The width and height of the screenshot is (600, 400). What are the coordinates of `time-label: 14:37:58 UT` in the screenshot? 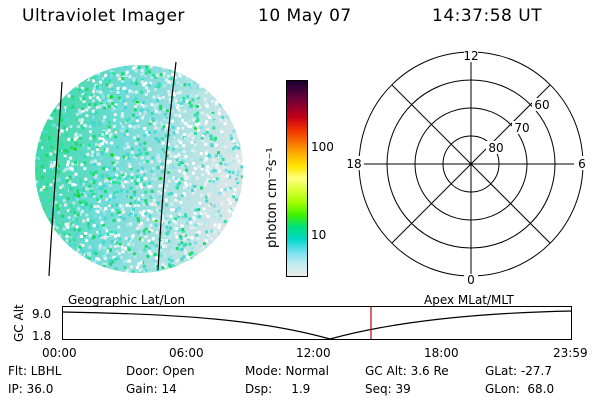 It's located at (487, 16).